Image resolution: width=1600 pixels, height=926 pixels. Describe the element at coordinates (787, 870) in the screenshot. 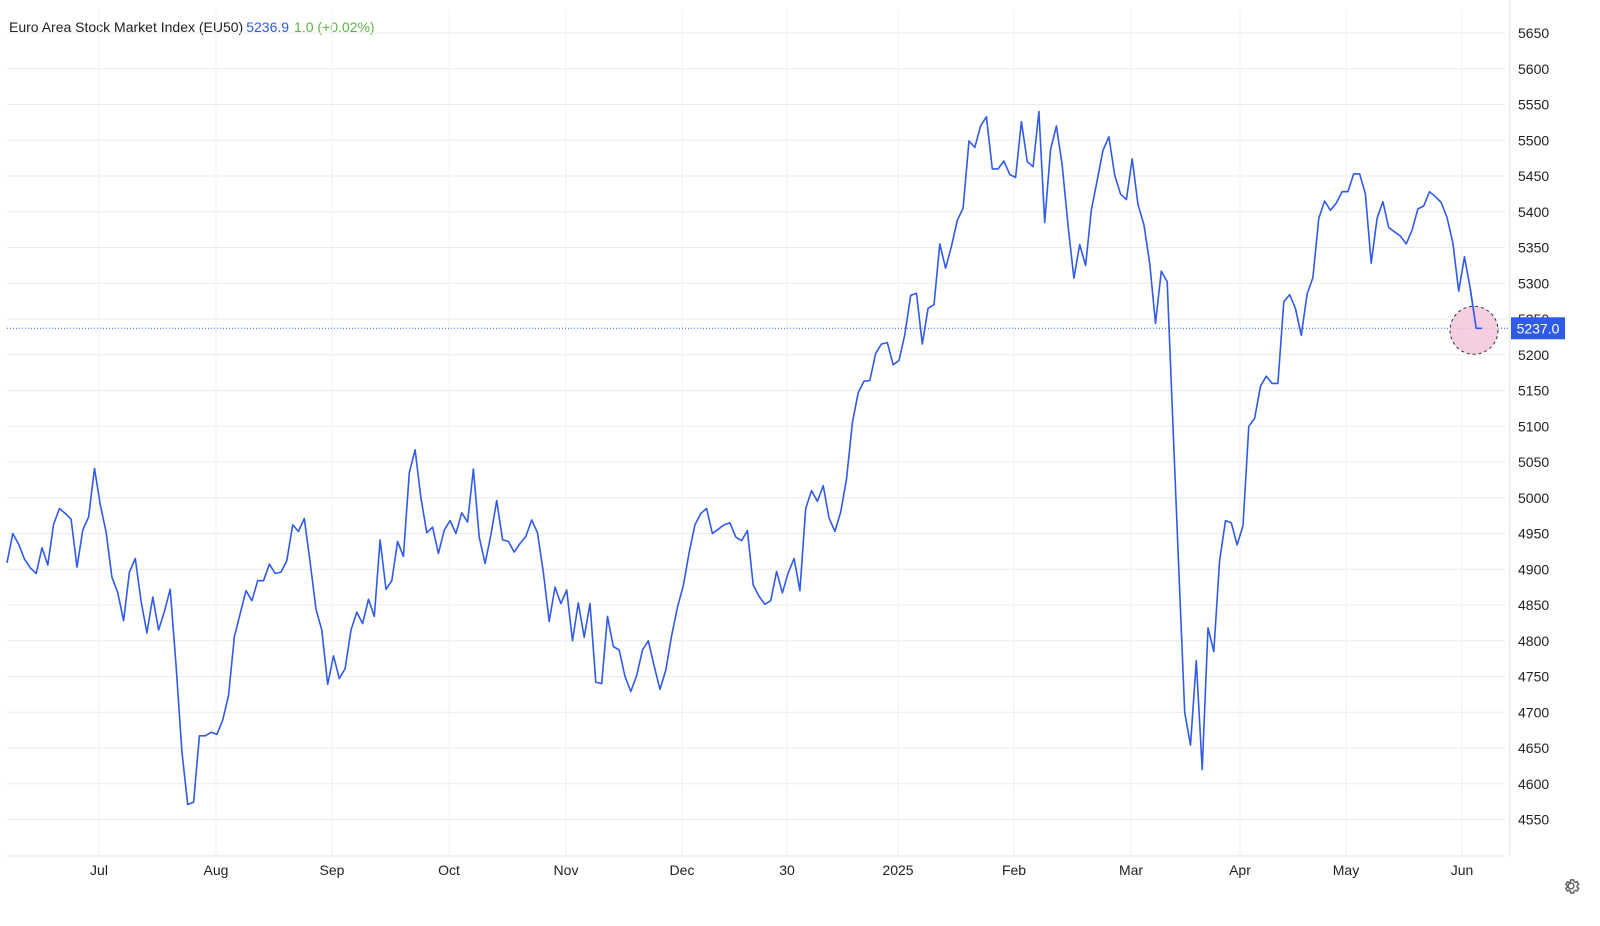

I see `x-tick-label: 30` at that location.